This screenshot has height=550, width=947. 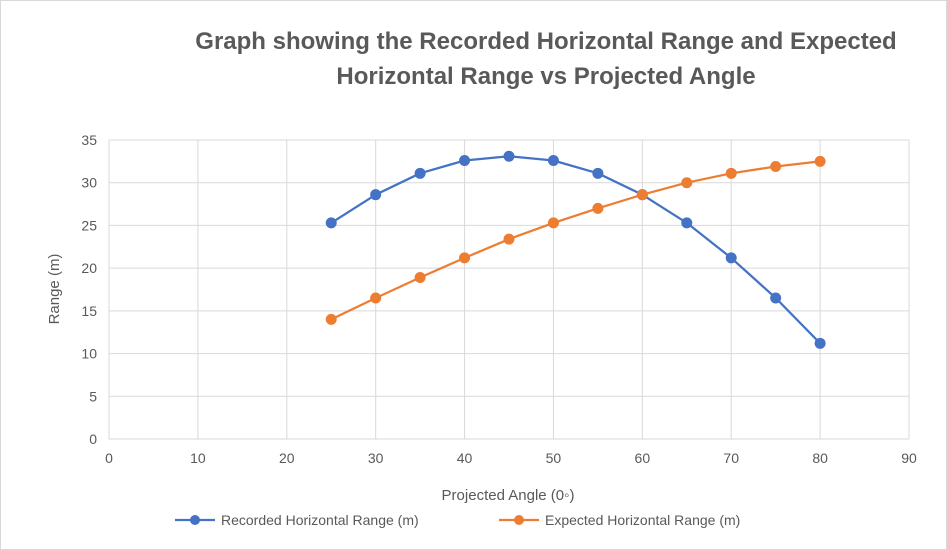 What do you see at coordinates (643, 458) in the screenshot?
I see `x-tick-label: 60` at bounding box center [643, 458].